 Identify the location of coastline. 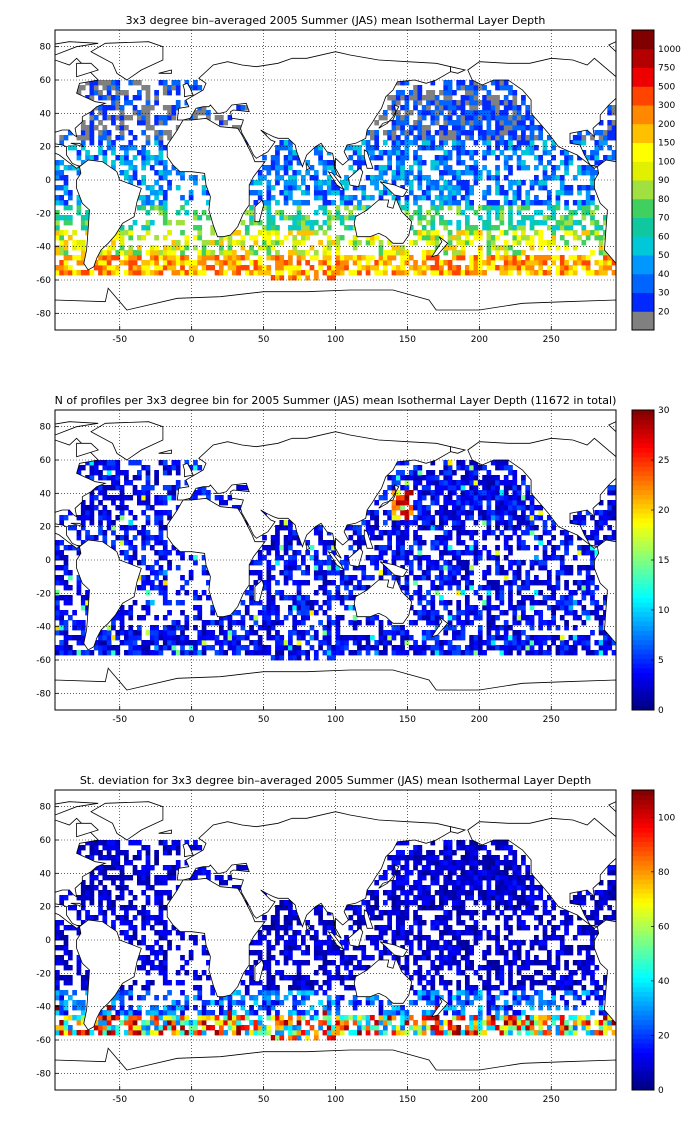
(389, 116).